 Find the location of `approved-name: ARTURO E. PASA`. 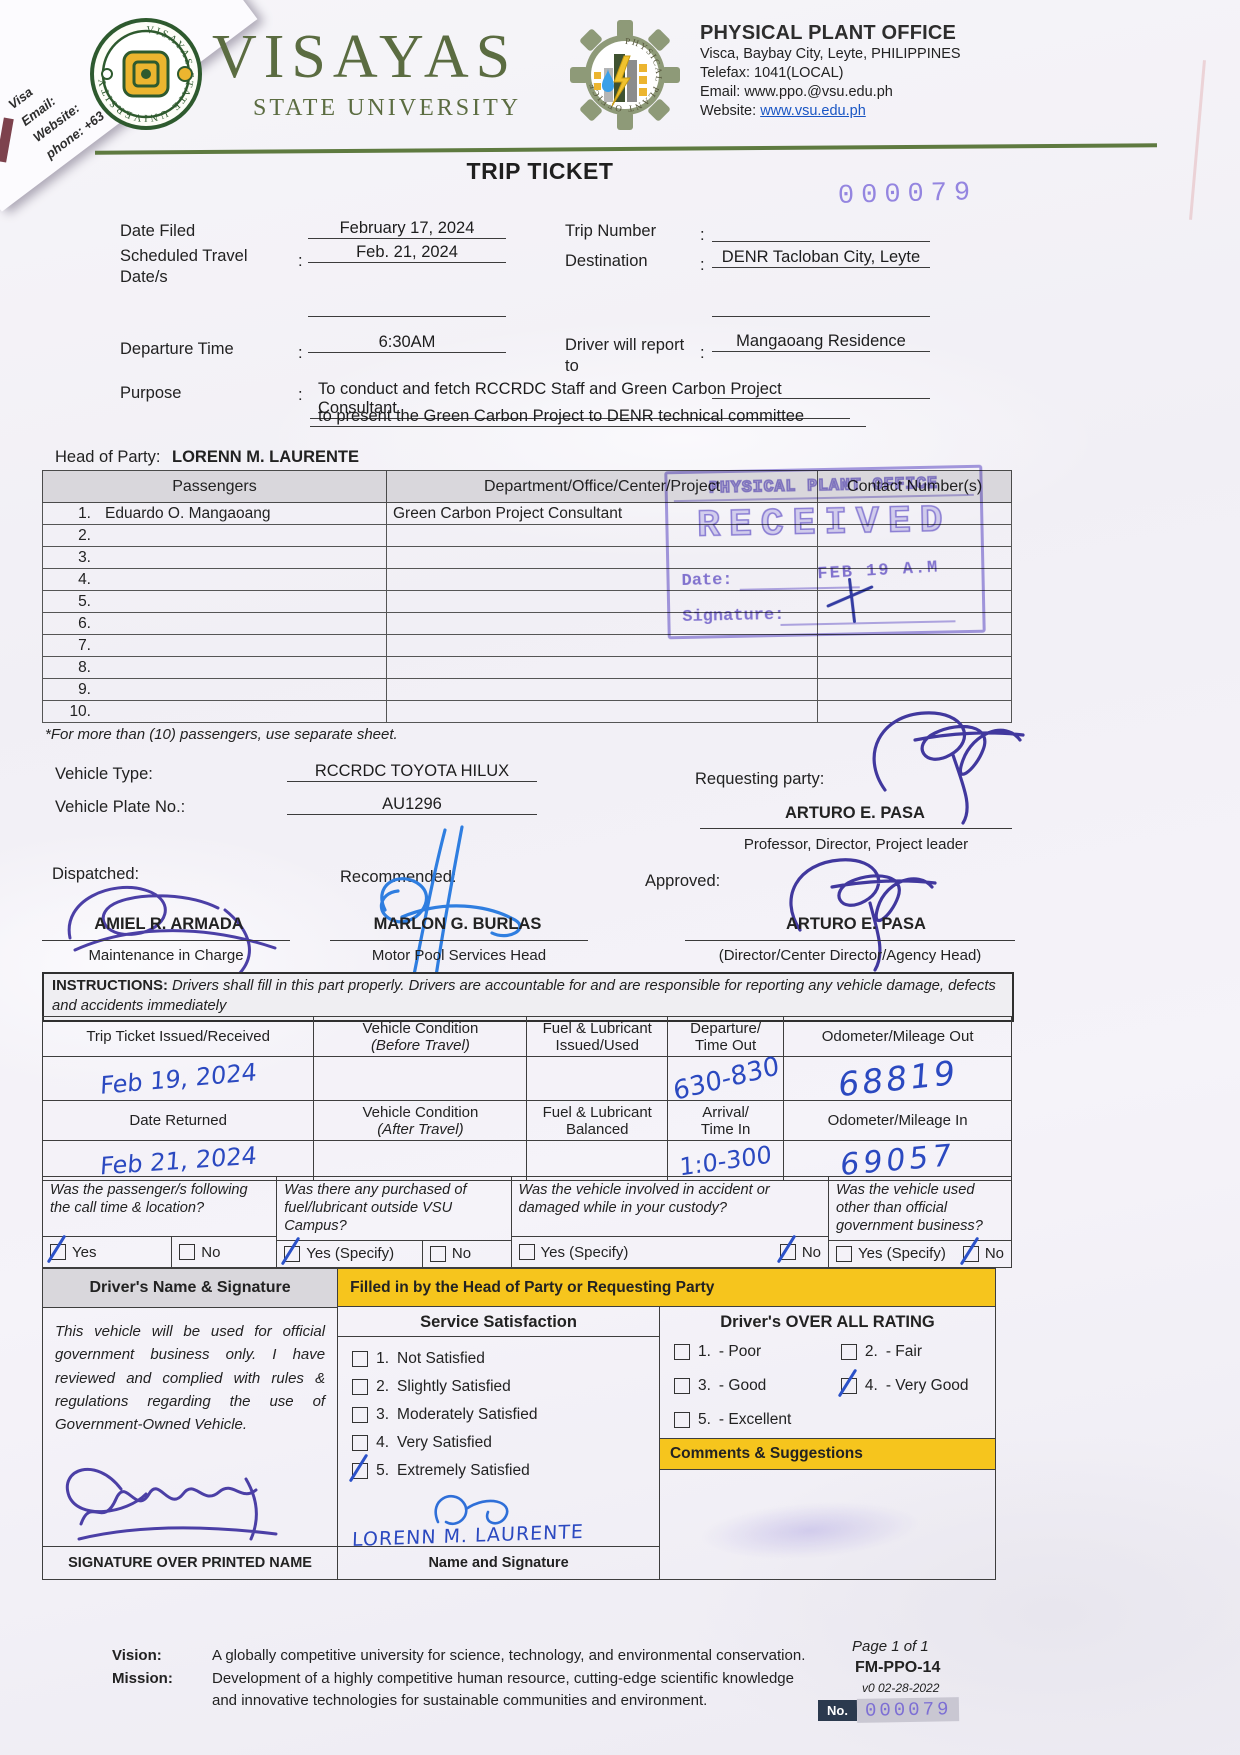

approved-name: ARTURO E. PASA is located at coordinates (856, 924).